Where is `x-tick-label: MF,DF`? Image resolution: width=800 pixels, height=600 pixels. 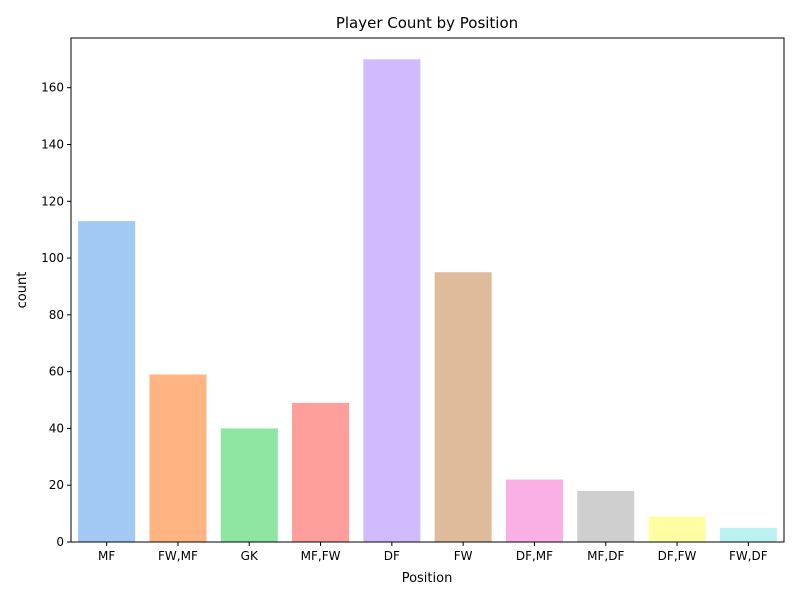 x-tick-label: MF,DF is located at coordinates (605, 556).